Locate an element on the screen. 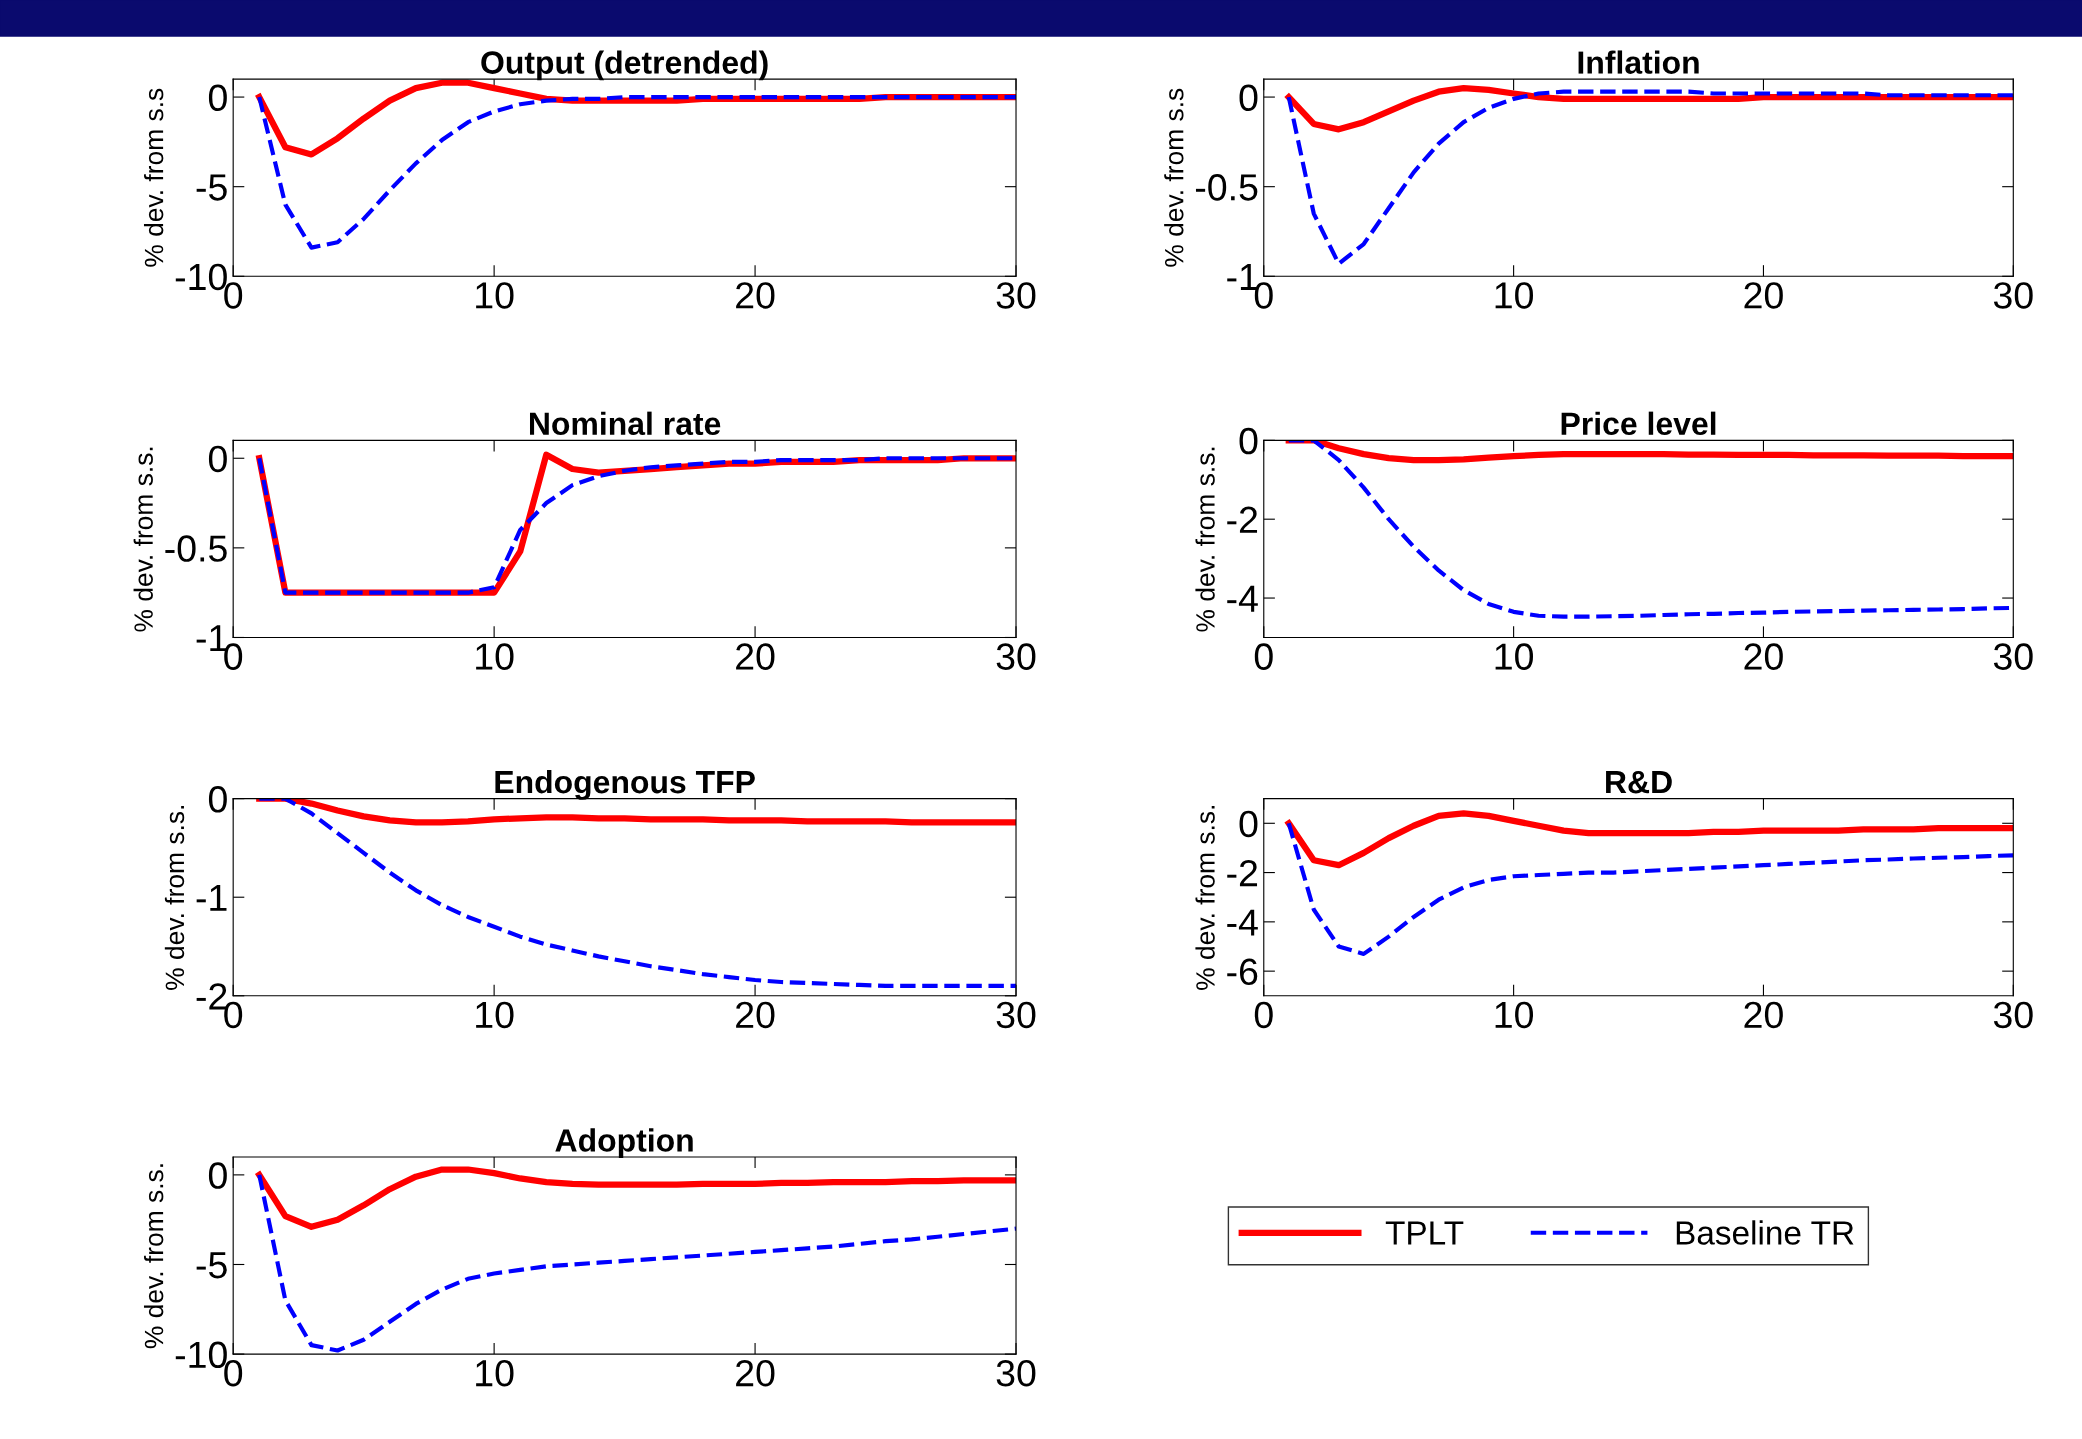  y-tick-label: -1 is located at coordinates (211, 898).